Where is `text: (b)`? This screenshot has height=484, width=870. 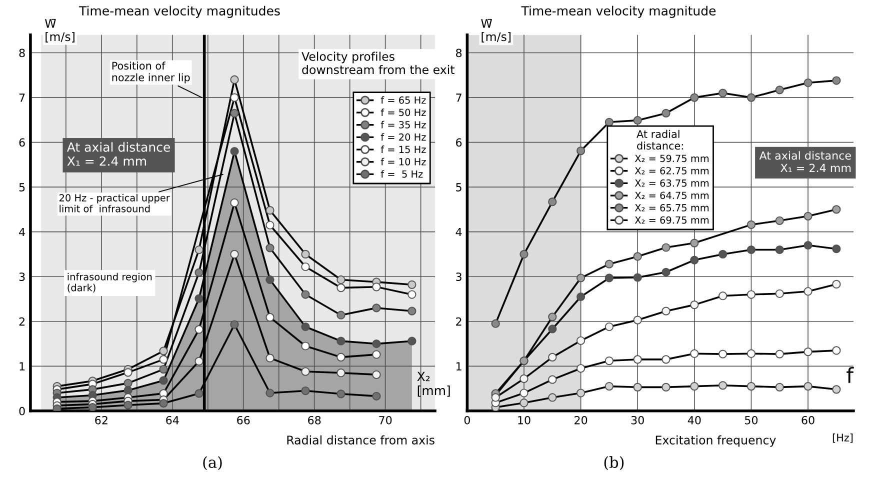
text: (b) is located at coordinates (614, 463).